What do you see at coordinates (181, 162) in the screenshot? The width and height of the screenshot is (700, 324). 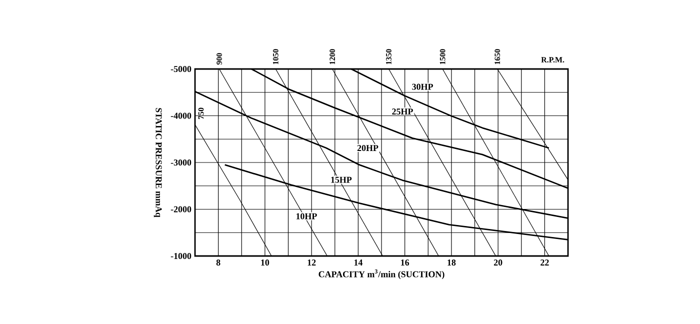 I see `y-tick-label: -3000` at bounding box center [181, 162].